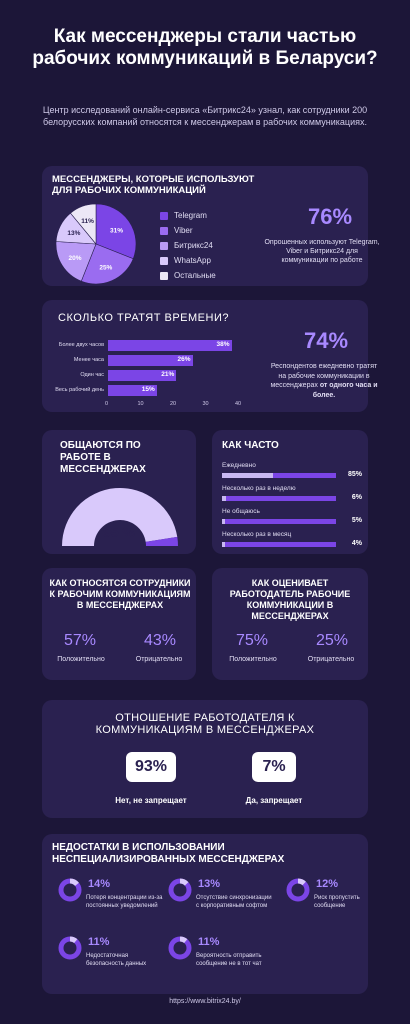  What do you see at coordinates (253, 659) in the screenshot?
I see `employer-eval-positive-label: Положительно` at bounding box center [253, 659].